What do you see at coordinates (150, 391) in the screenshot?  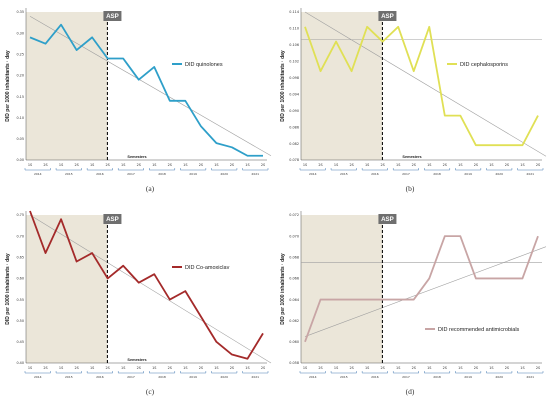 I see `panel-caption: (c)` at bounding box center [150, 391].